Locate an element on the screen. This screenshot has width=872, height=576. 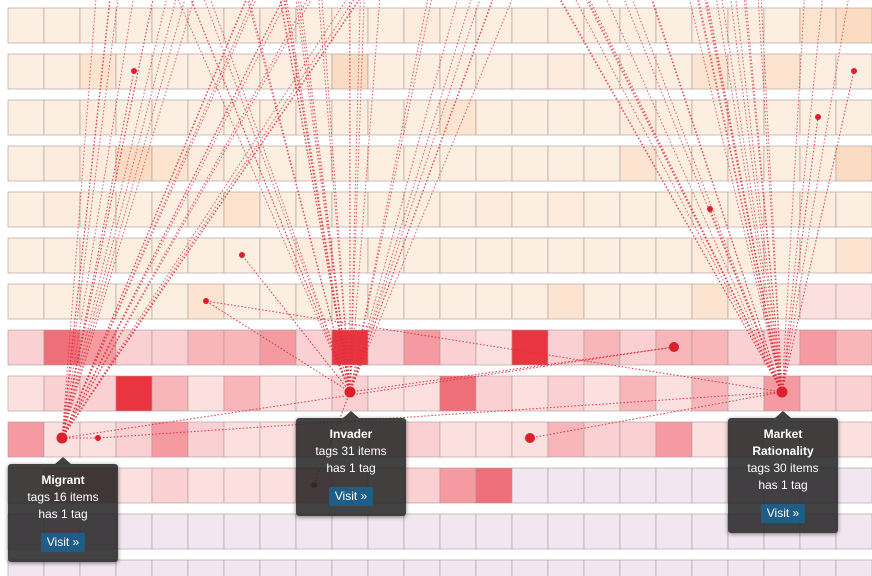
tooltip: Migrant tags 16 items has 1 tag Visit » is located at coordinates (63, 509).